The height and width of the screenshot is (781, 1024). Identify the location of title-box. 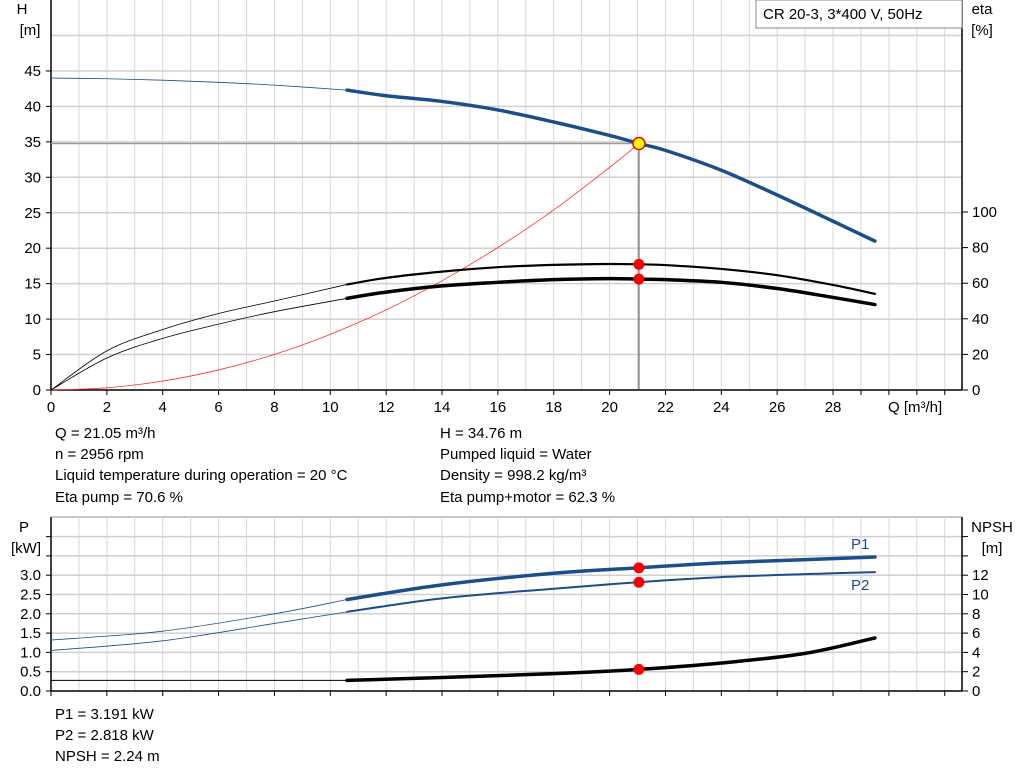
(859, 14).